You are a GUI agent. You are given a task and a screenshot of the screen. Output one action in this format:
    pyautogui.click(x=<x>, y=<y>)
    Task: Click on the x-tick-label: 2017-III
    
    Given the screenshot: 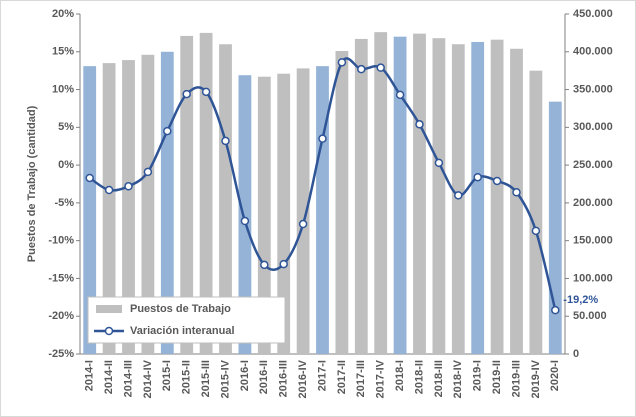 What is the action you would take?
    pyautogui.click(x=361, y=378)
    